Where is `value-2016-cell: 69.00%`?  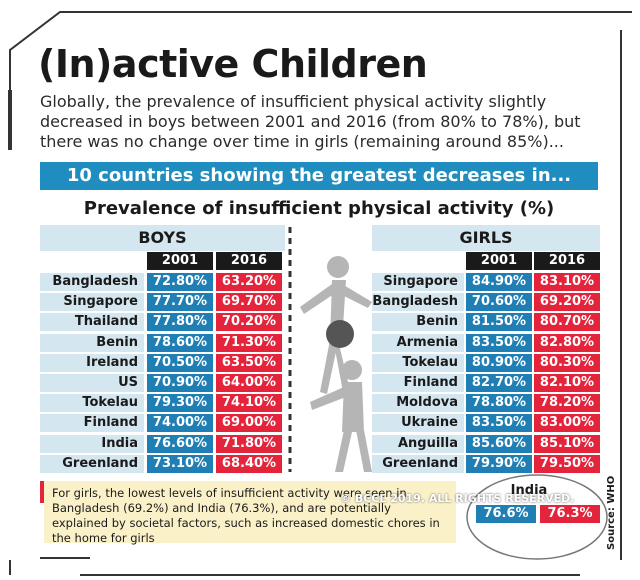 value-2016-cell: 69.00% is located at coordinates (249, 423).